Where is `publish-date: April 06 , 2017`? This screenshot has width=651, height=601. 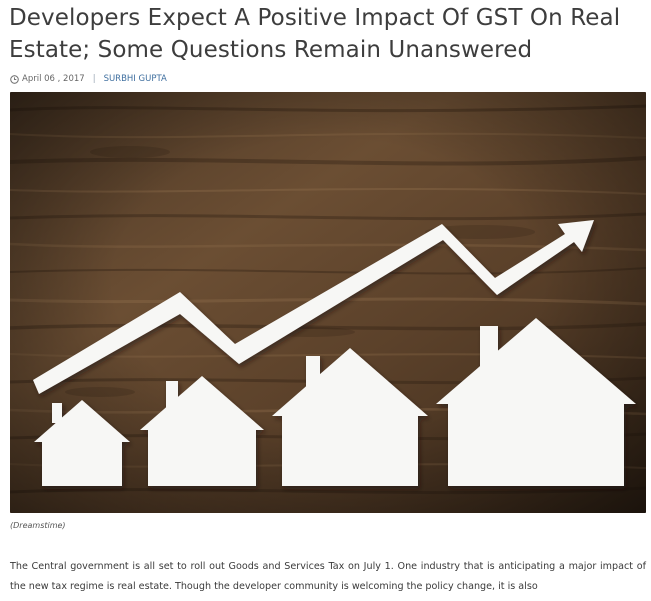 publish-date: April 06 , 2017 is located at coordinates (53, 79).